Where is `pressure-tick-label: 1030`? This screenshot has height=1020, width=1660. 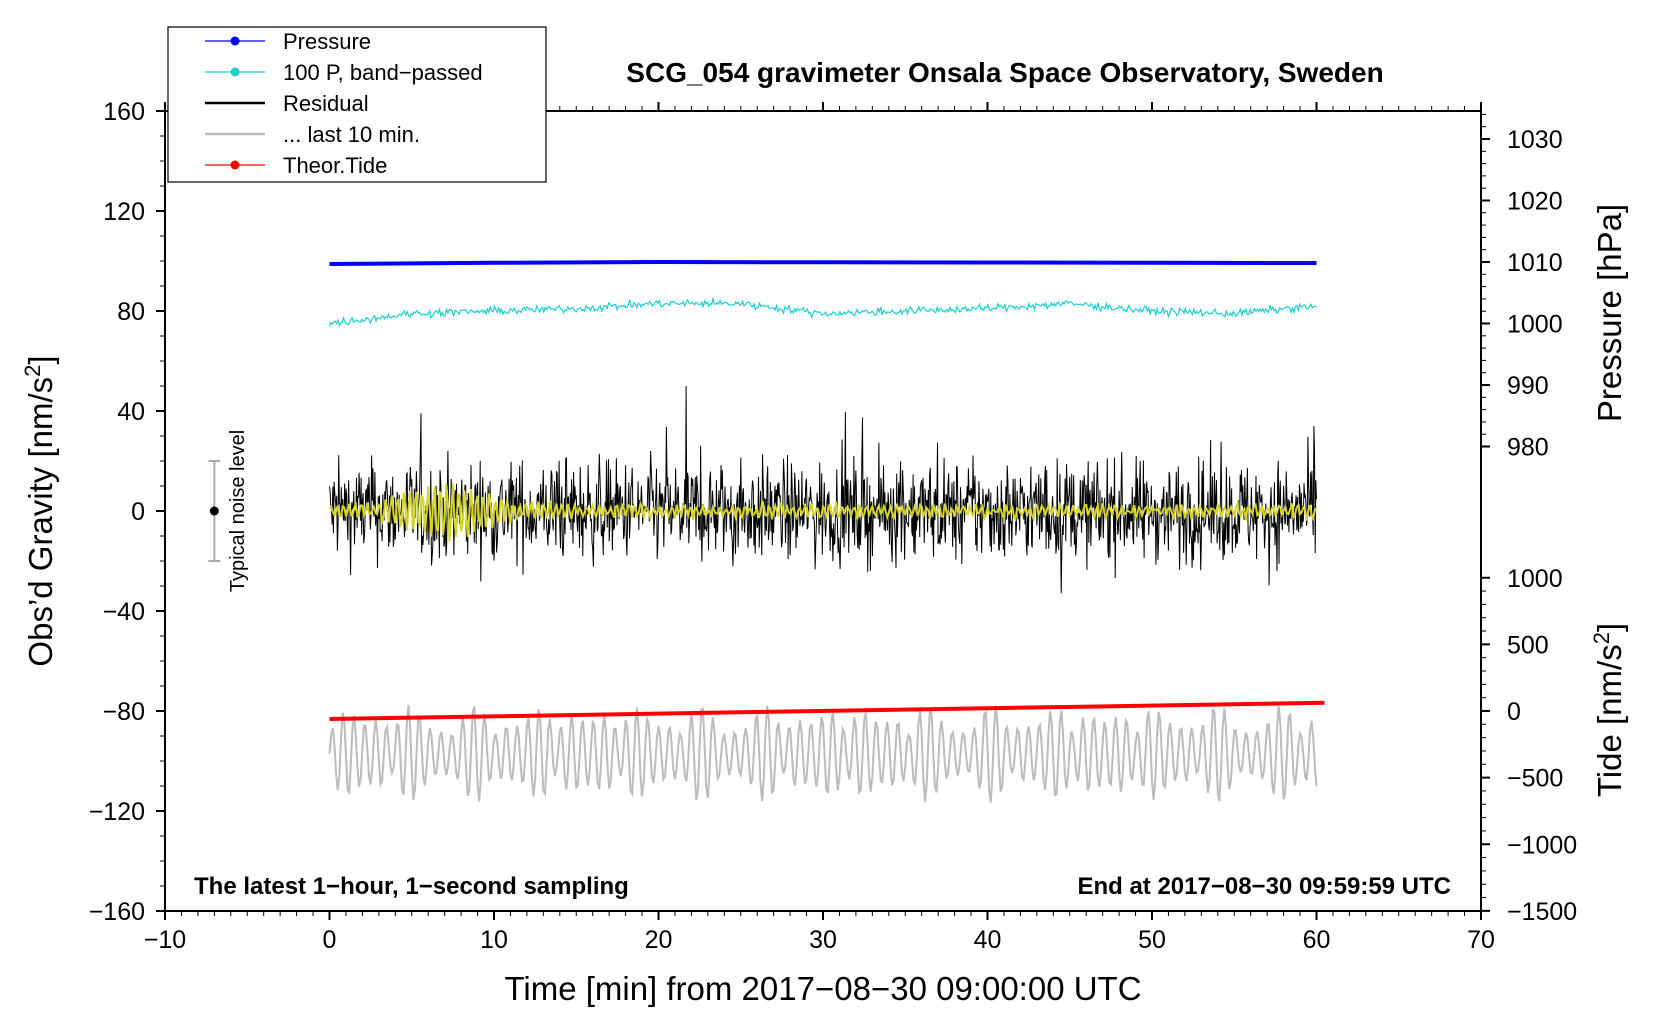
pressure-tick-label: 1030 is located at coordinates (1535, 140).